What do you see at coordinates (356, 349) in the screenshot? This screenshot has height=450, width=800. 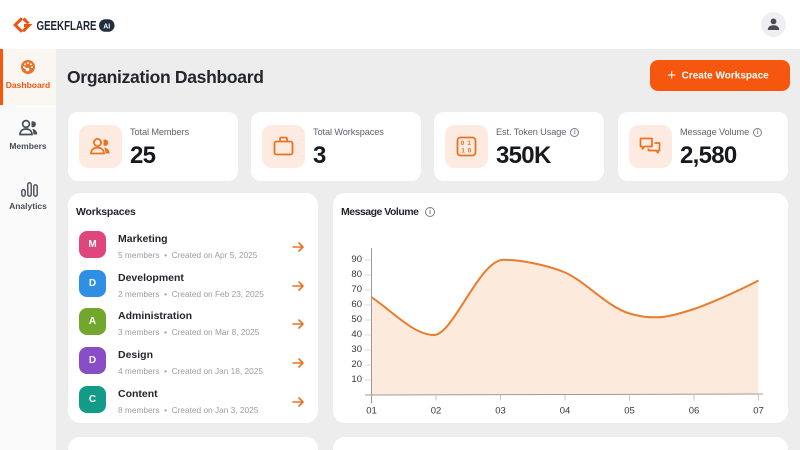 I see `svg-text: 30` at bounding box center [356, 349].